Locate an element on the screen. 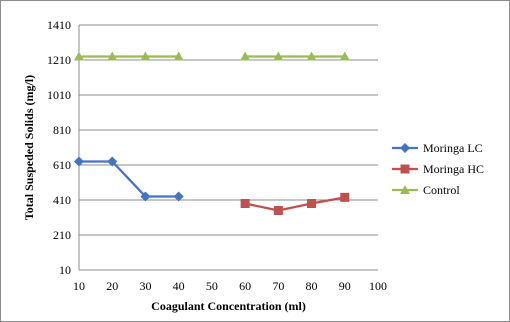  y-tick-label: 1010 is located at coordinates (59, 95).